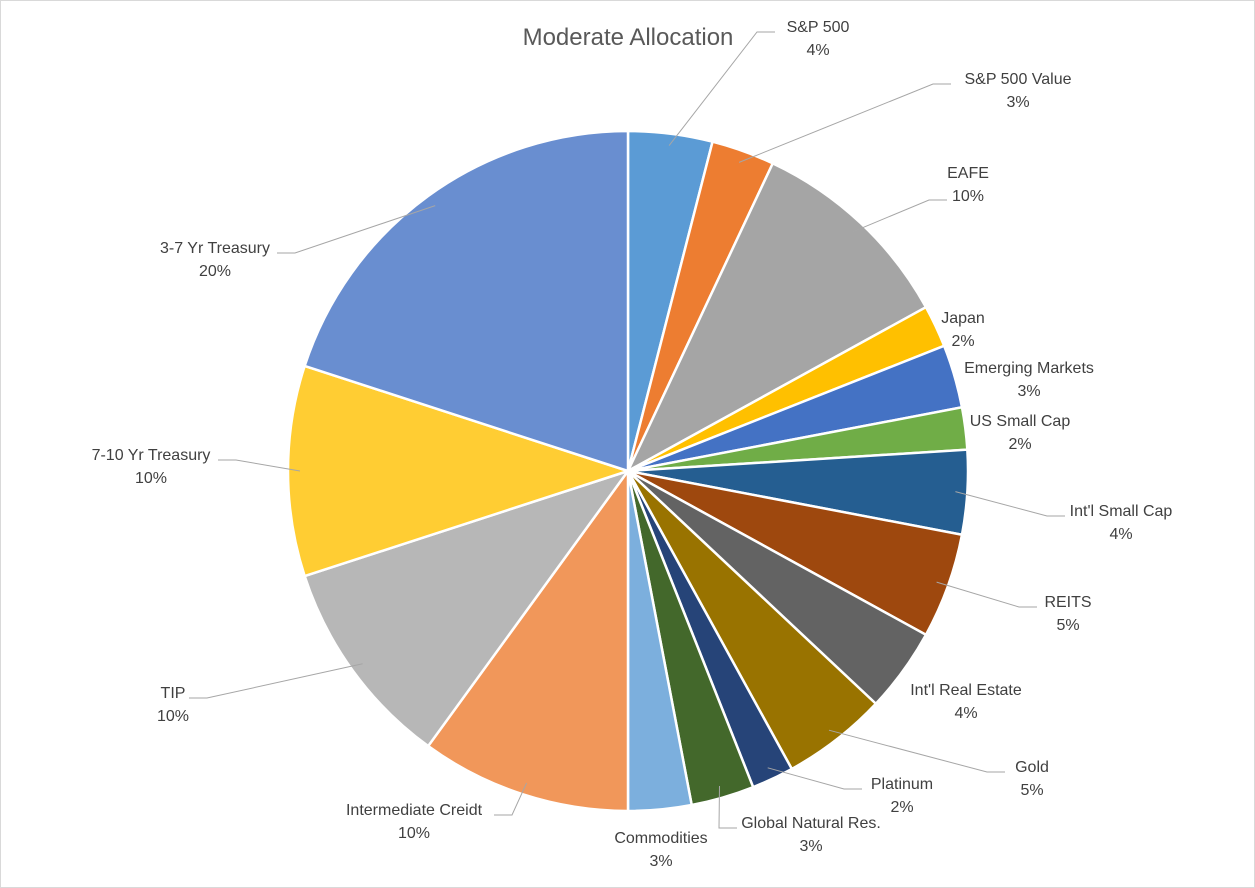 The width and height of the screenshot is (1255, 888). Describe the element at coordinates (1017, 79) in the screenshot. I see `slice-name-label: S&P 500 Value` at that location.